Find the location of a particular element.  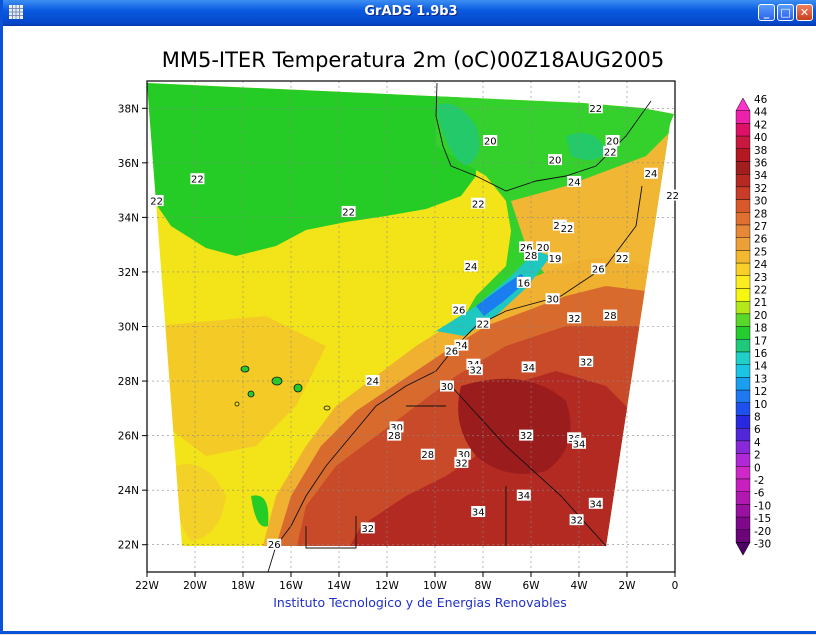

x-tick-label: 18W is located at coordinates (243, 586).